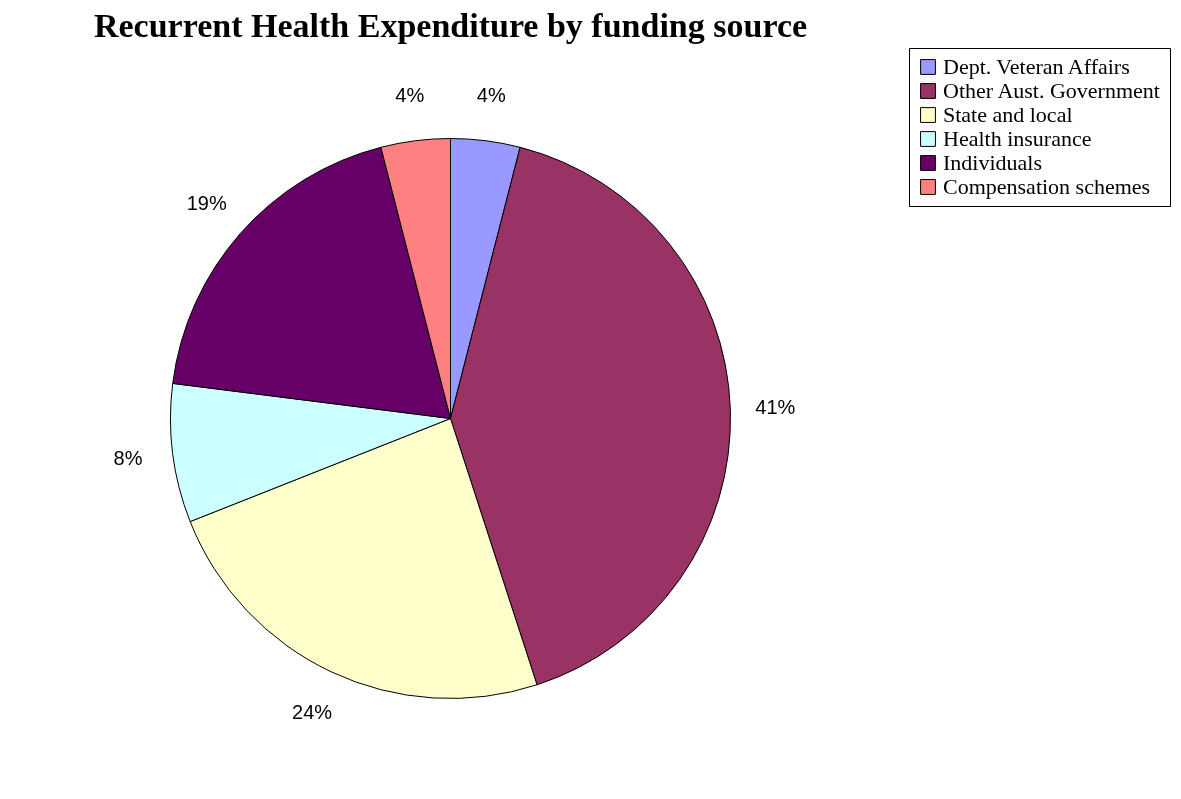 The image size is (1181, 799). Describe the element at coordinates (450, 25) in the screenshot. I see `chart-title: Recurrent Health Expenditure by funding source` at that location.